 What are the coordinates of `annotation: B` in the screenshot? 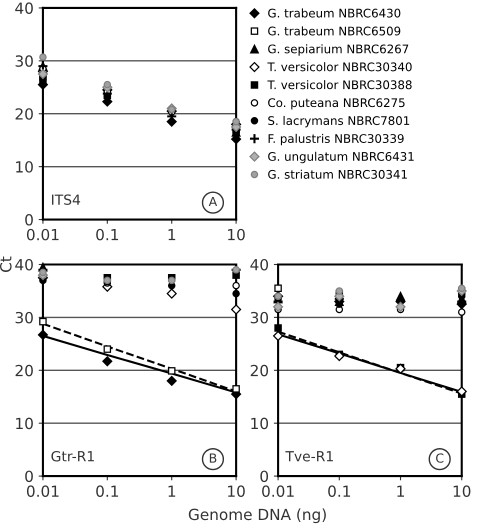 It's located at (213, 458).